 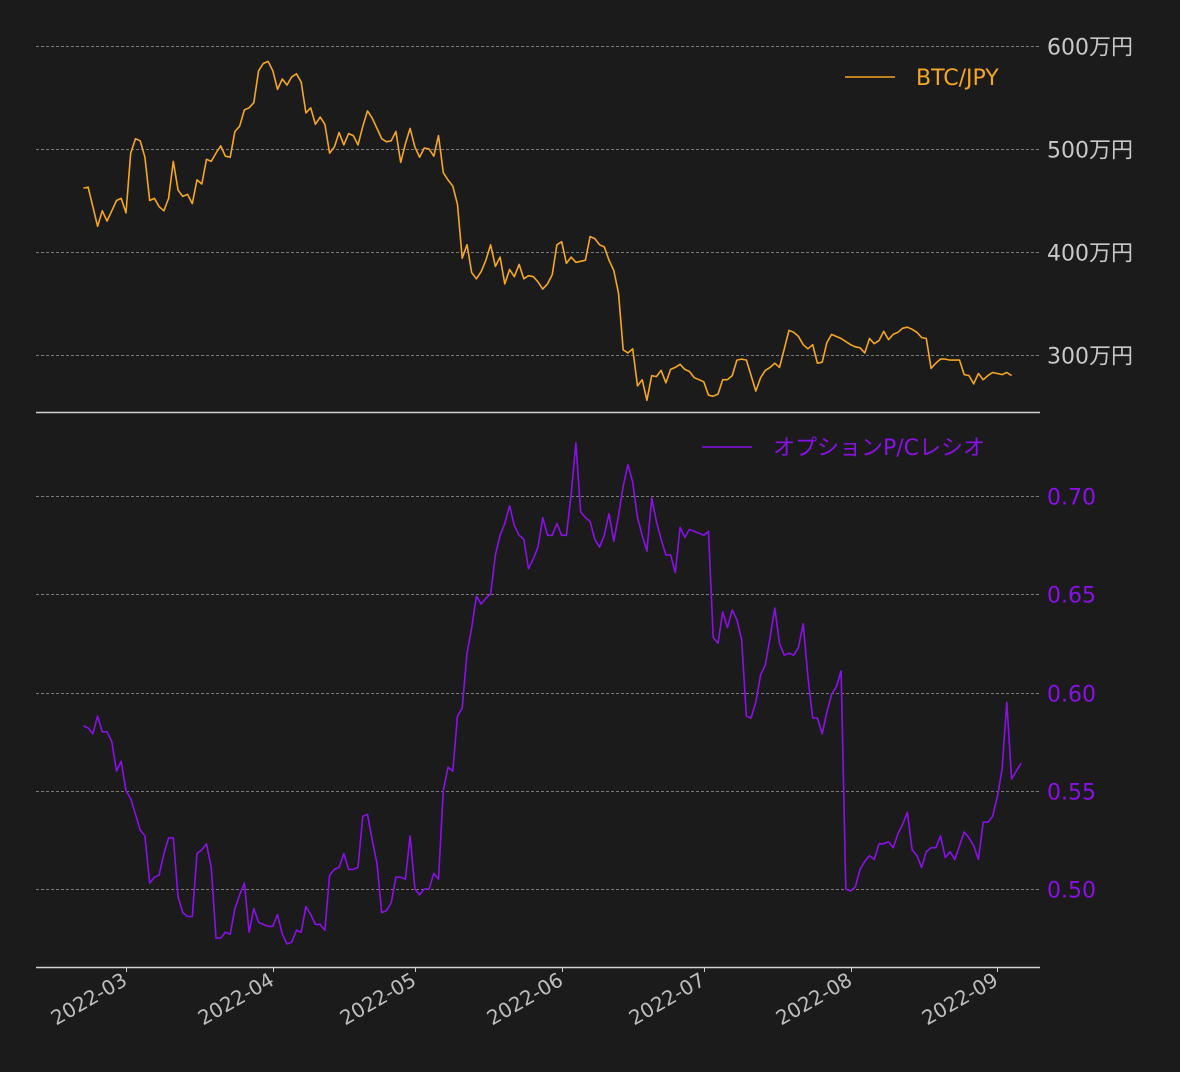 I want to click on pc-ratio-y-tick-label: 0.65, so click(x=1071, y=596).